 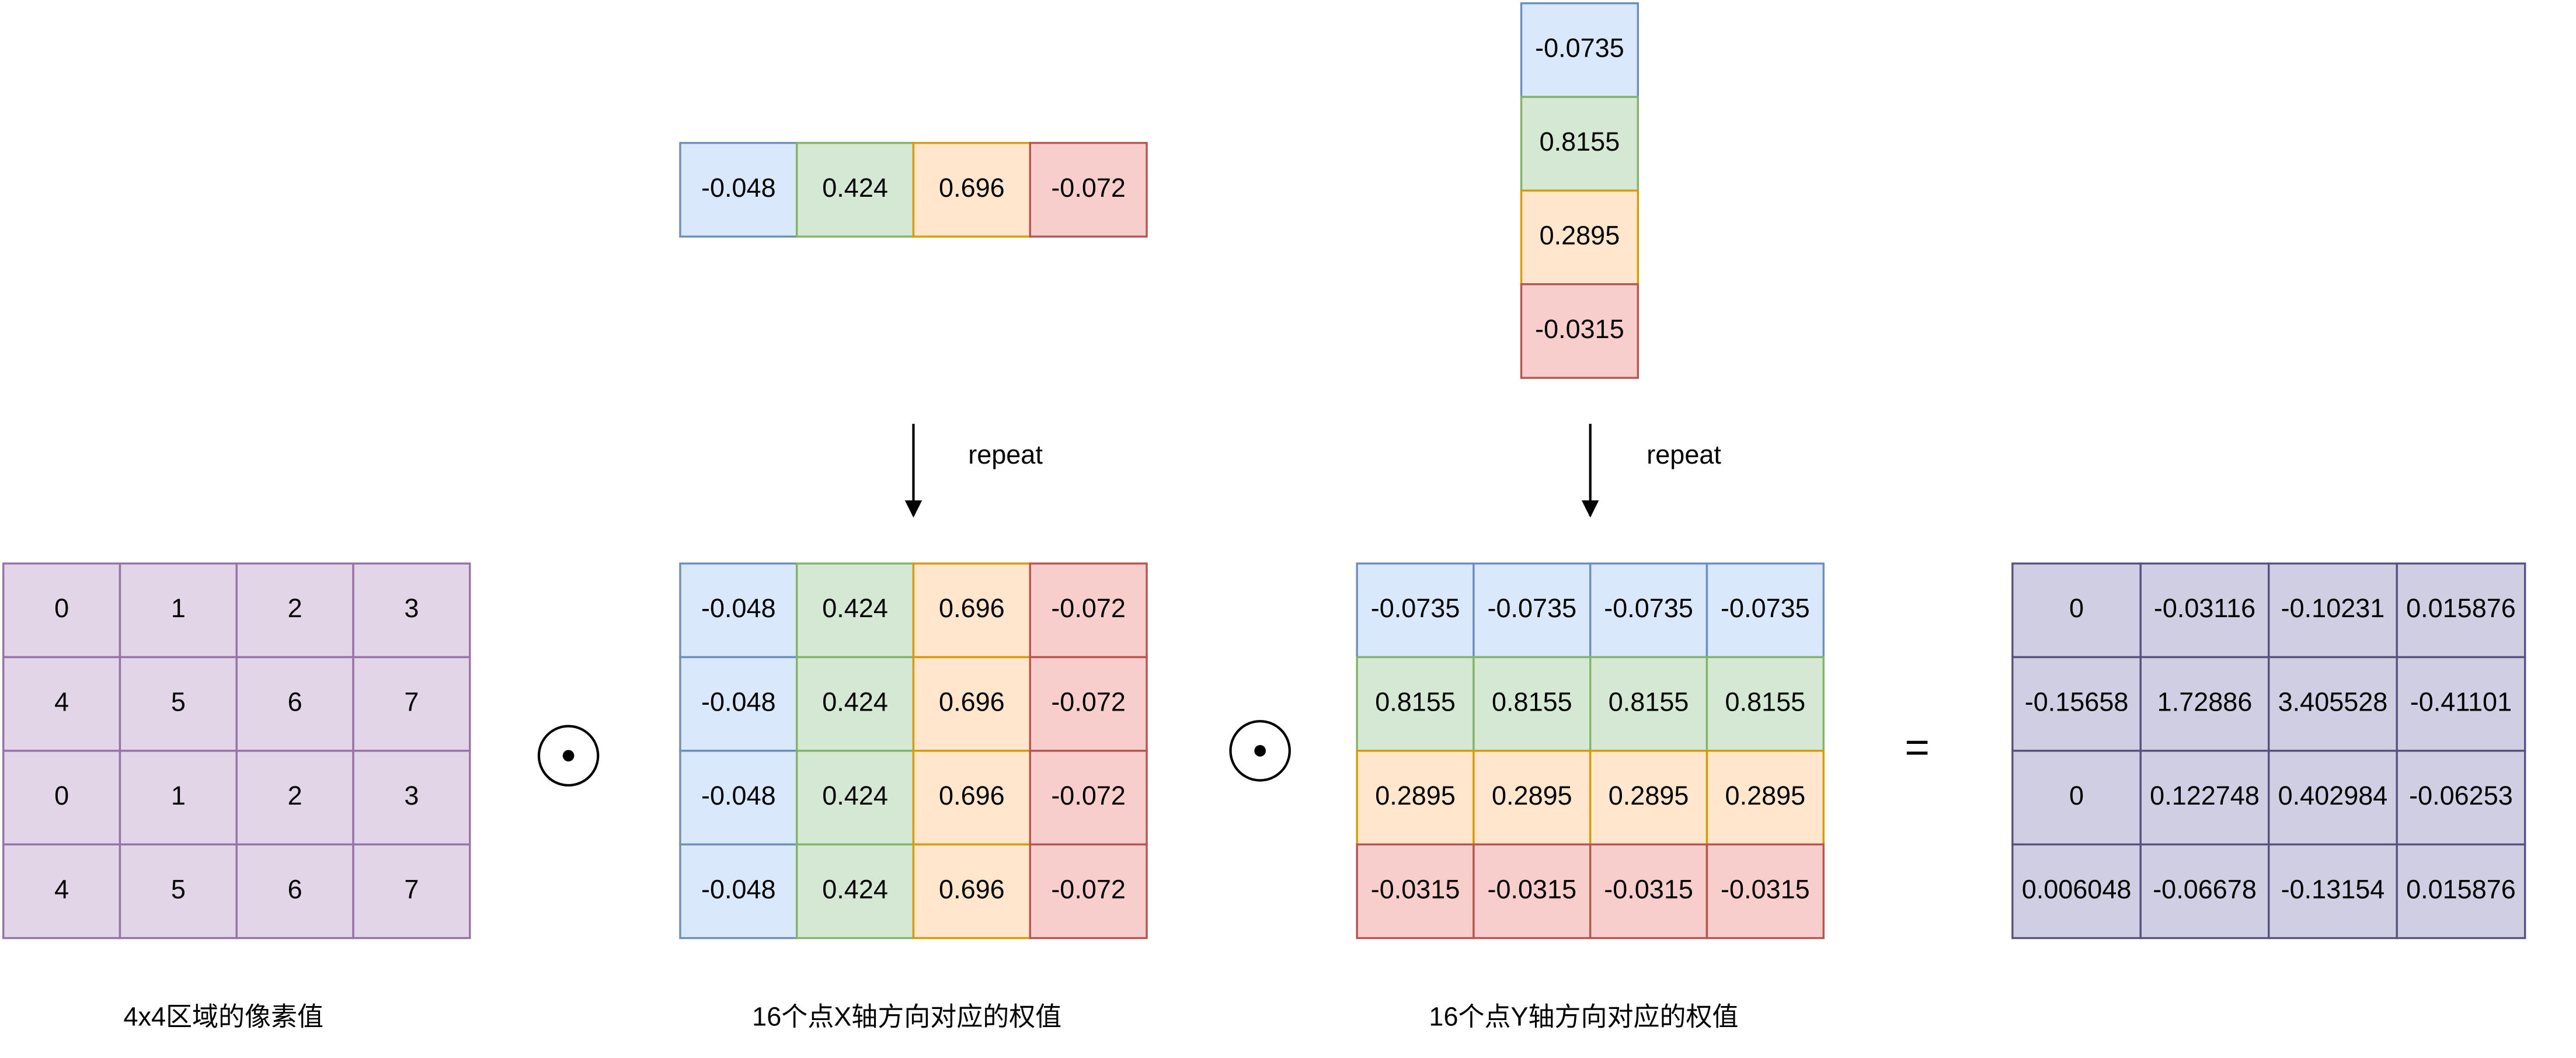 What do you see at coordinates (2461, 795) in the screenshot?
I see `cell-value: -0.06253` at bounding box center [2461, 795].